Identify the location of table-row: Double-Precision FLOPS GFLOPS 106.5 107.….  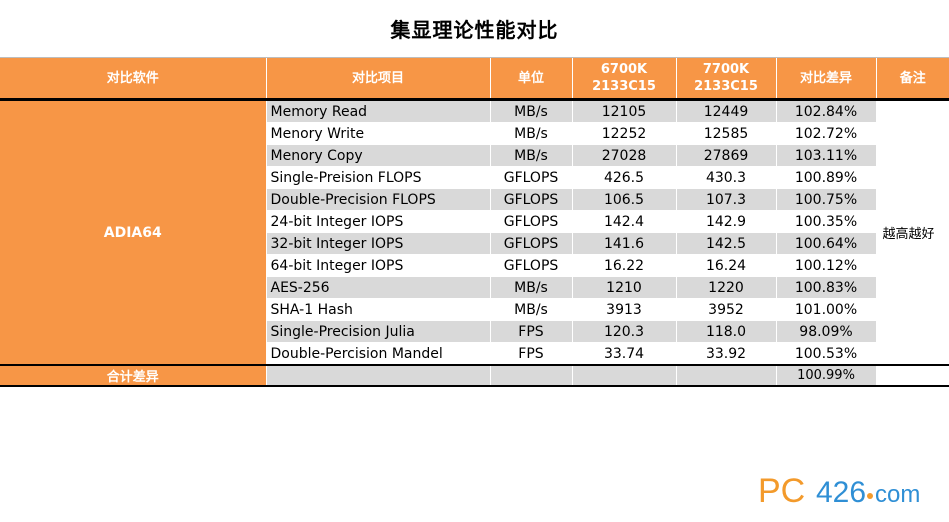
(474, 199).